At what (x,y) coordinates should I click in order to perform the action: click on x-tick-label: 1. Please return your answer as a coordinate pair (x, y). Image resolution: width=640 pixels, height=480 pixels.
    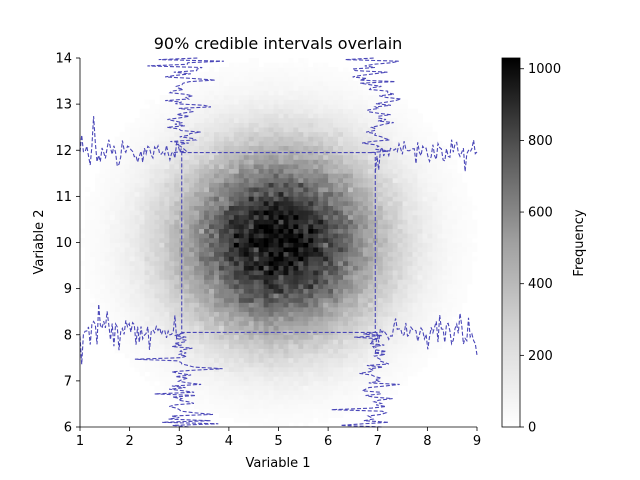
    Looking at the image, I should click on (80, 441).